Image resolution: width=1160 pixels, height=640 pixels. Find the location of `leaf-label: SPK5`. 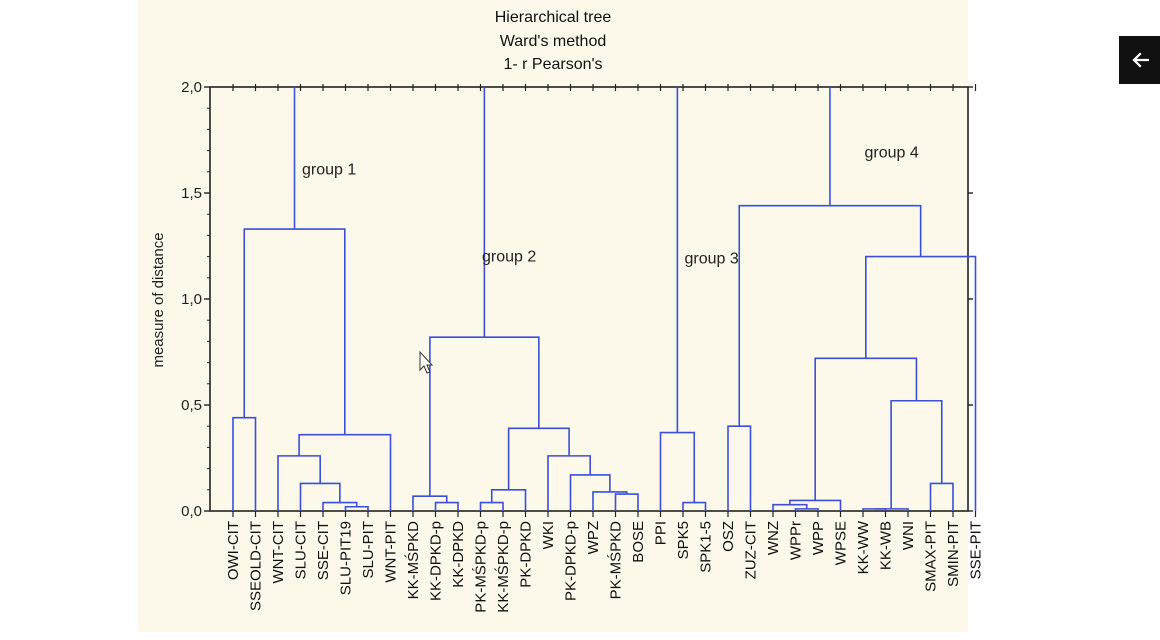

leaf-label: SPK5 is located at coordinates (683, 540).